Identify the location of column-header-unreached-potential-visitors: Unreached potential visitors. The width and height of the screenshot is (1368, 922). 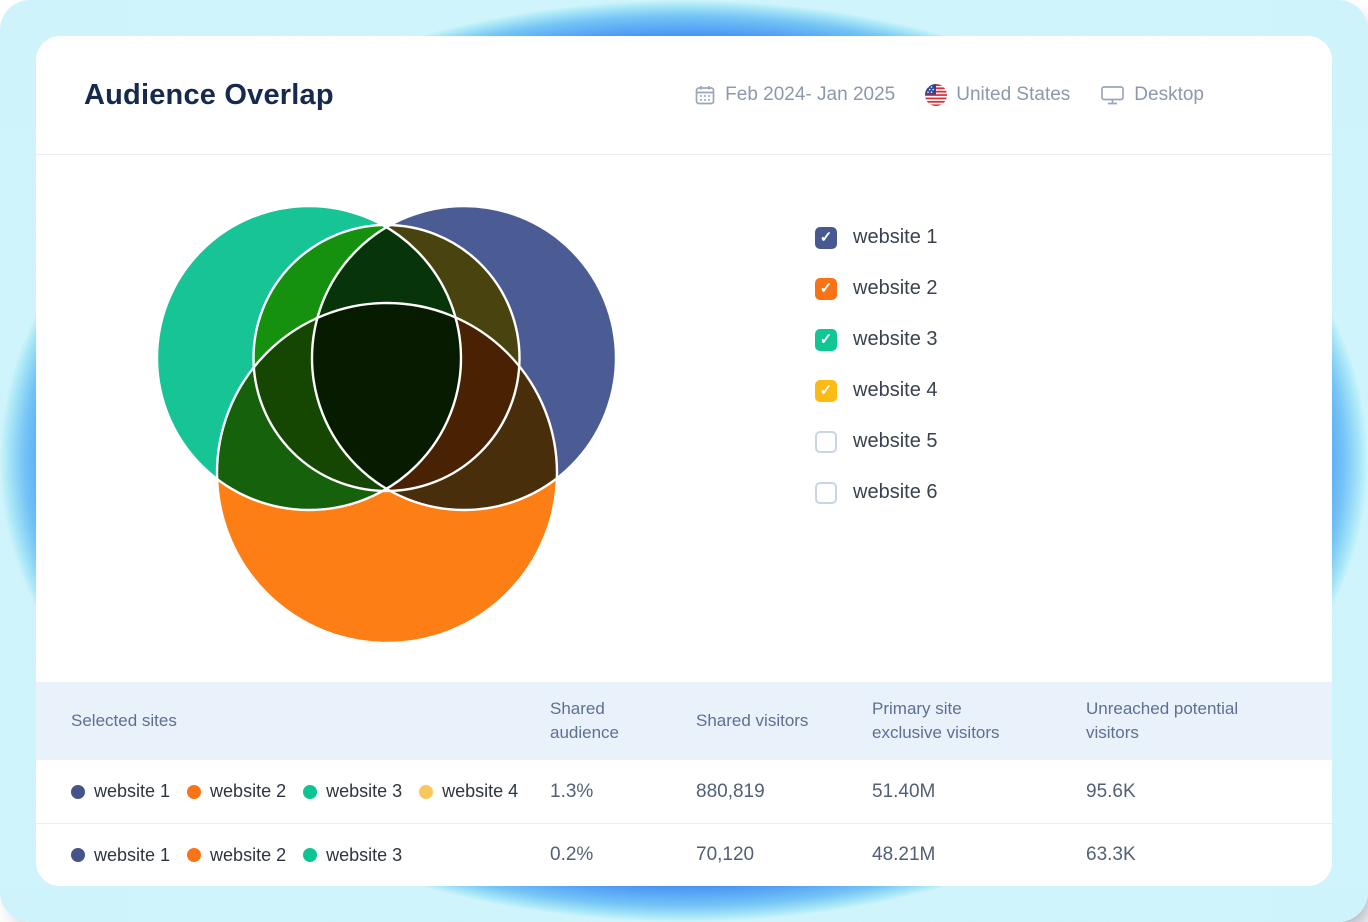
(1162, 720).